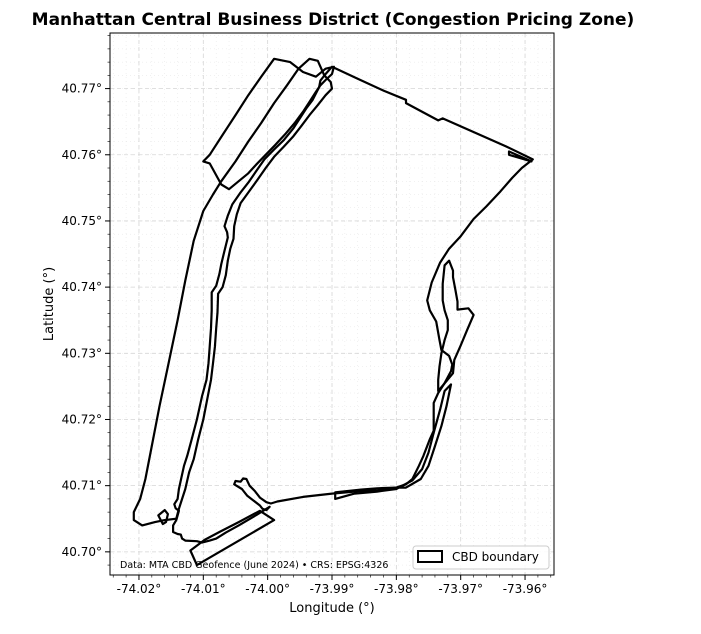 The width and height of the screenshot is (701, 634). I want to click on x-tick-label: -74.00°, so click(267, 589).